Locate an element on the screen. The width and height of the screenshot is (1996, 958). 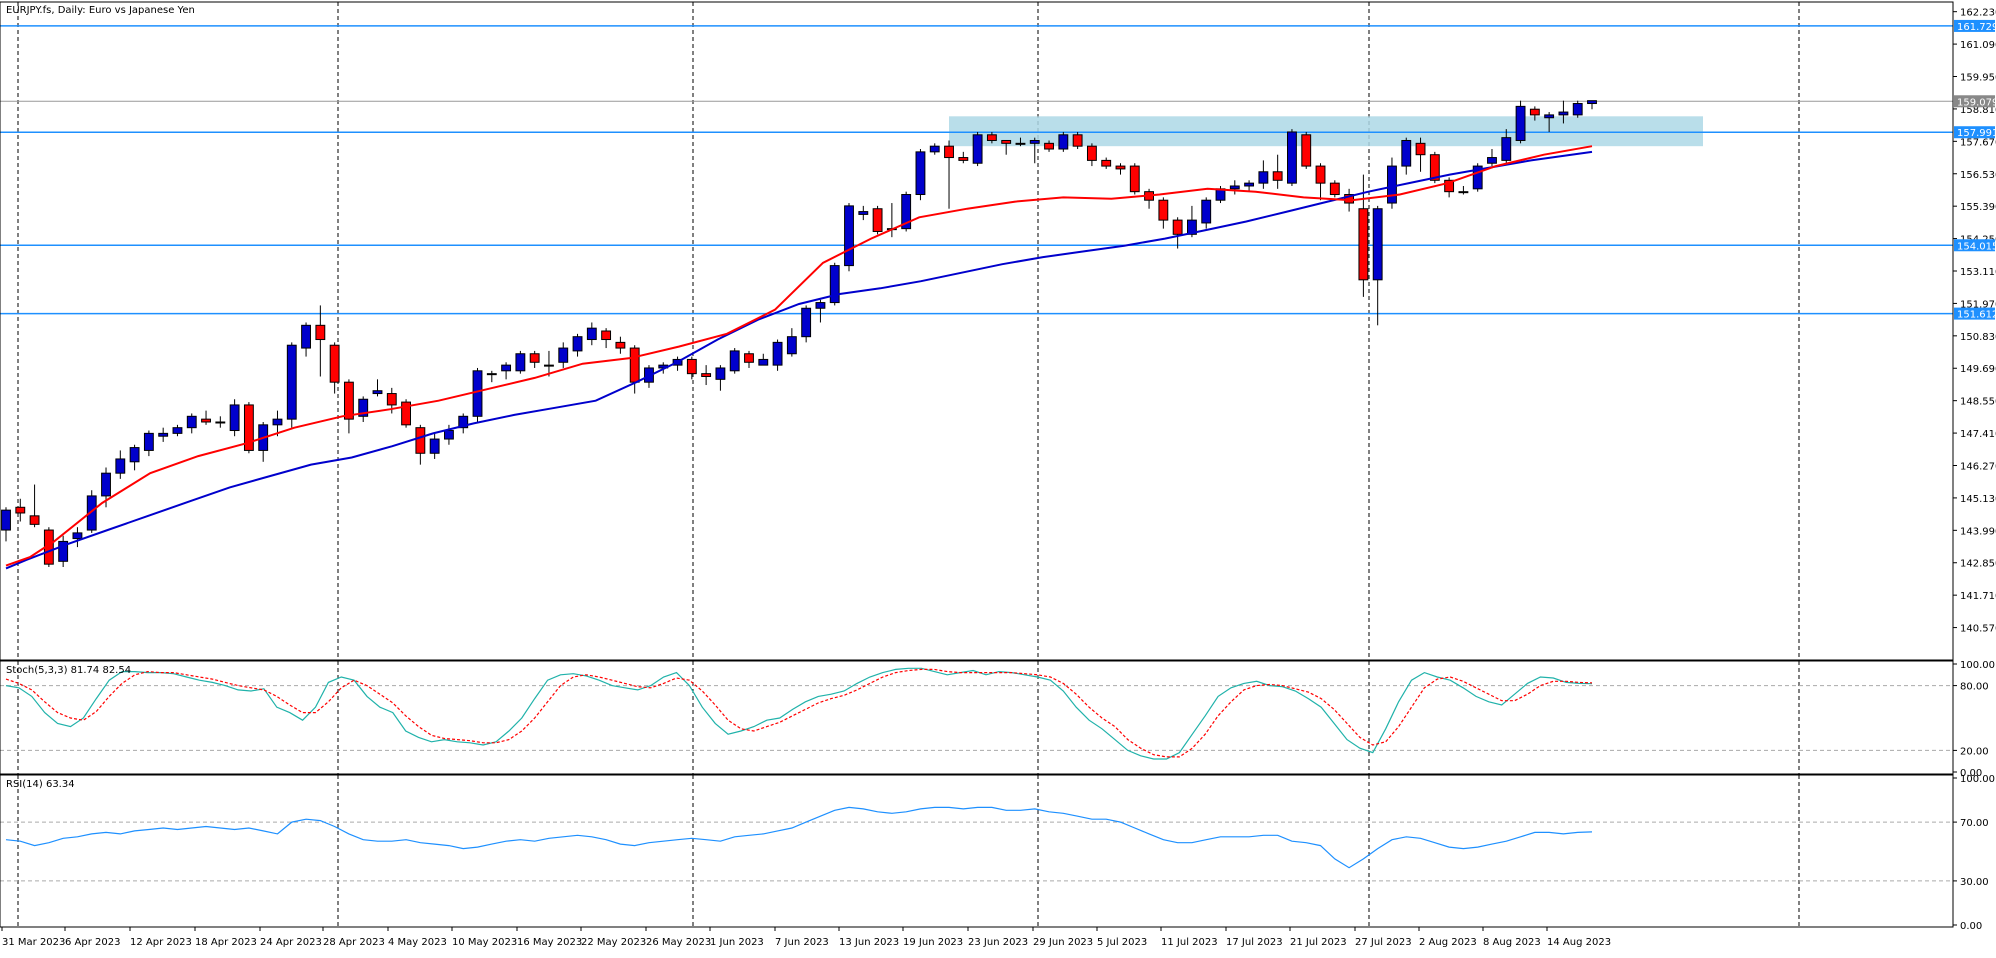
date-label: 16 May 2023 is located at coordinates (549, 942).